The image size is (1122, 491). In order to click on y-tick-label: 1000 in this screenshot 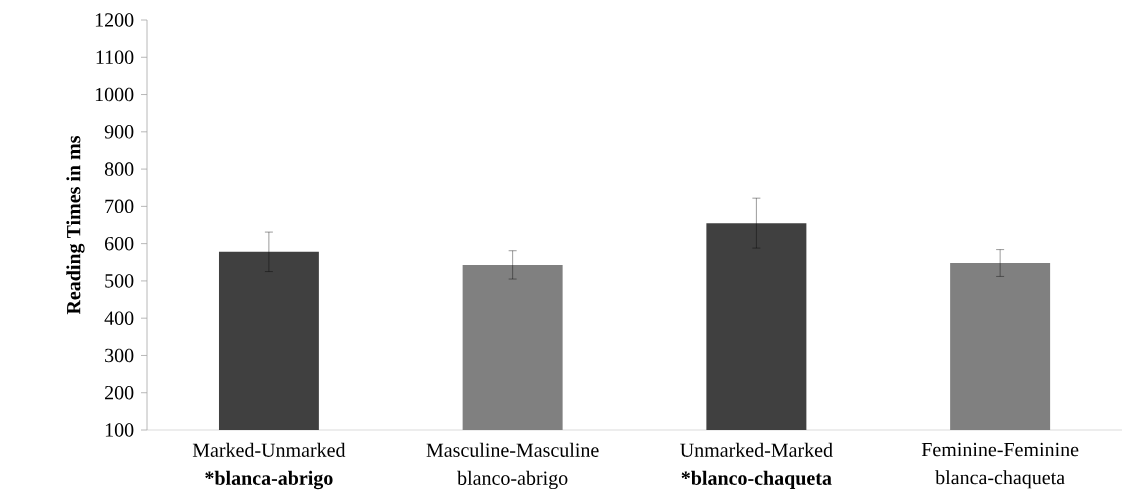, I will do `click(114, 94)`.